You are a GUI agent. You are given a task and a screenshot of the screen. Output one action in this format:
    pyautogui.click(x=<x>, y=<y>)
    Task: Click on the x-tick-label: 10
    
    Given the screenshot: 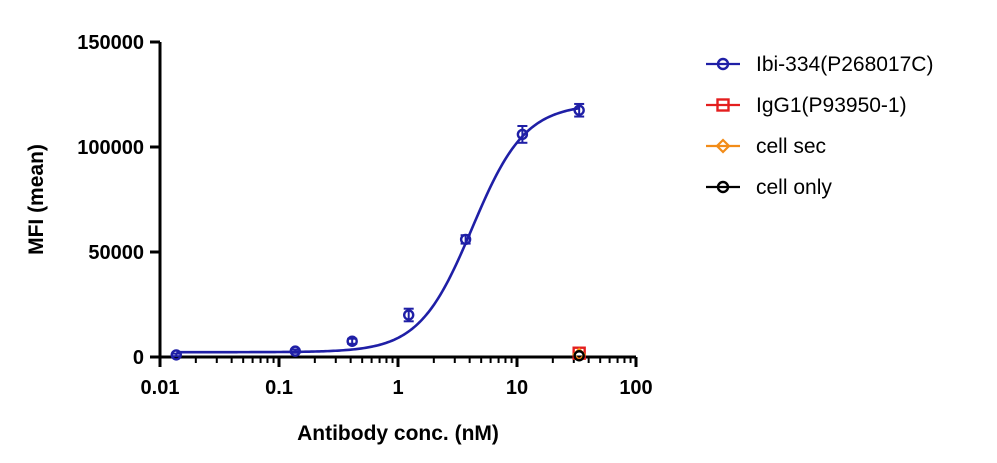 What is the action you would take?
    pyautogui.click(x=517, y=388)
    